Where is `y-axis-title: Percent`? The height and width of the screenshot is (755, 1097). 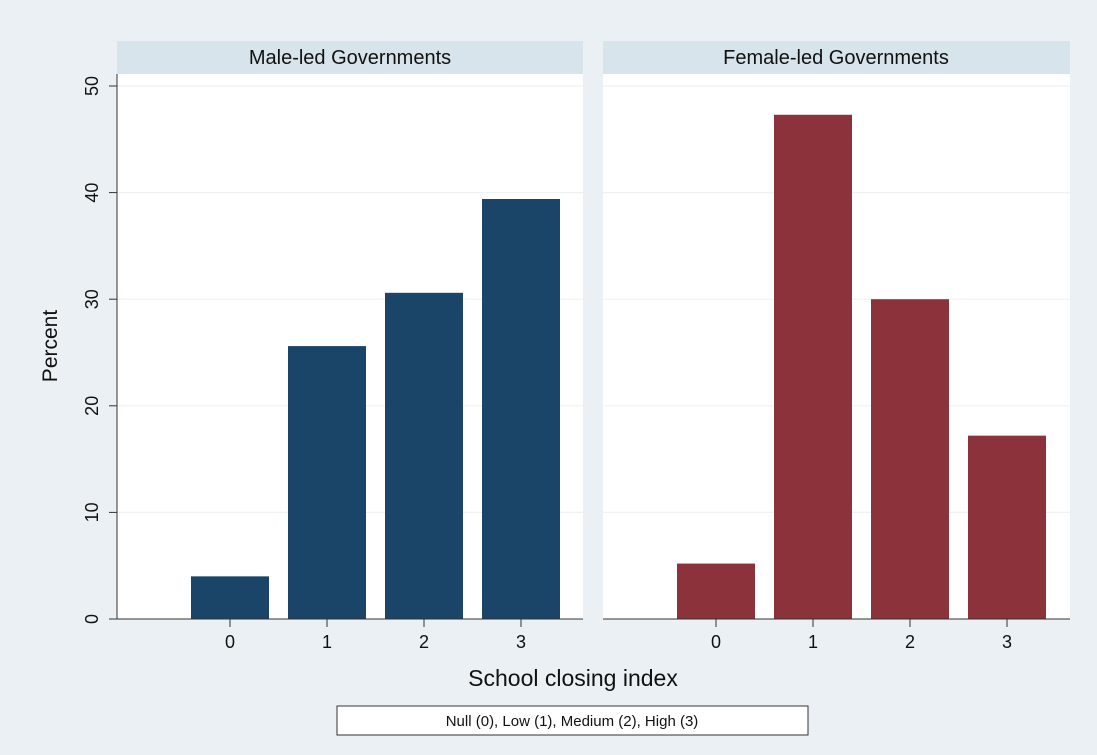
y-axis-title: Percent is located at coordinates (50, 346).